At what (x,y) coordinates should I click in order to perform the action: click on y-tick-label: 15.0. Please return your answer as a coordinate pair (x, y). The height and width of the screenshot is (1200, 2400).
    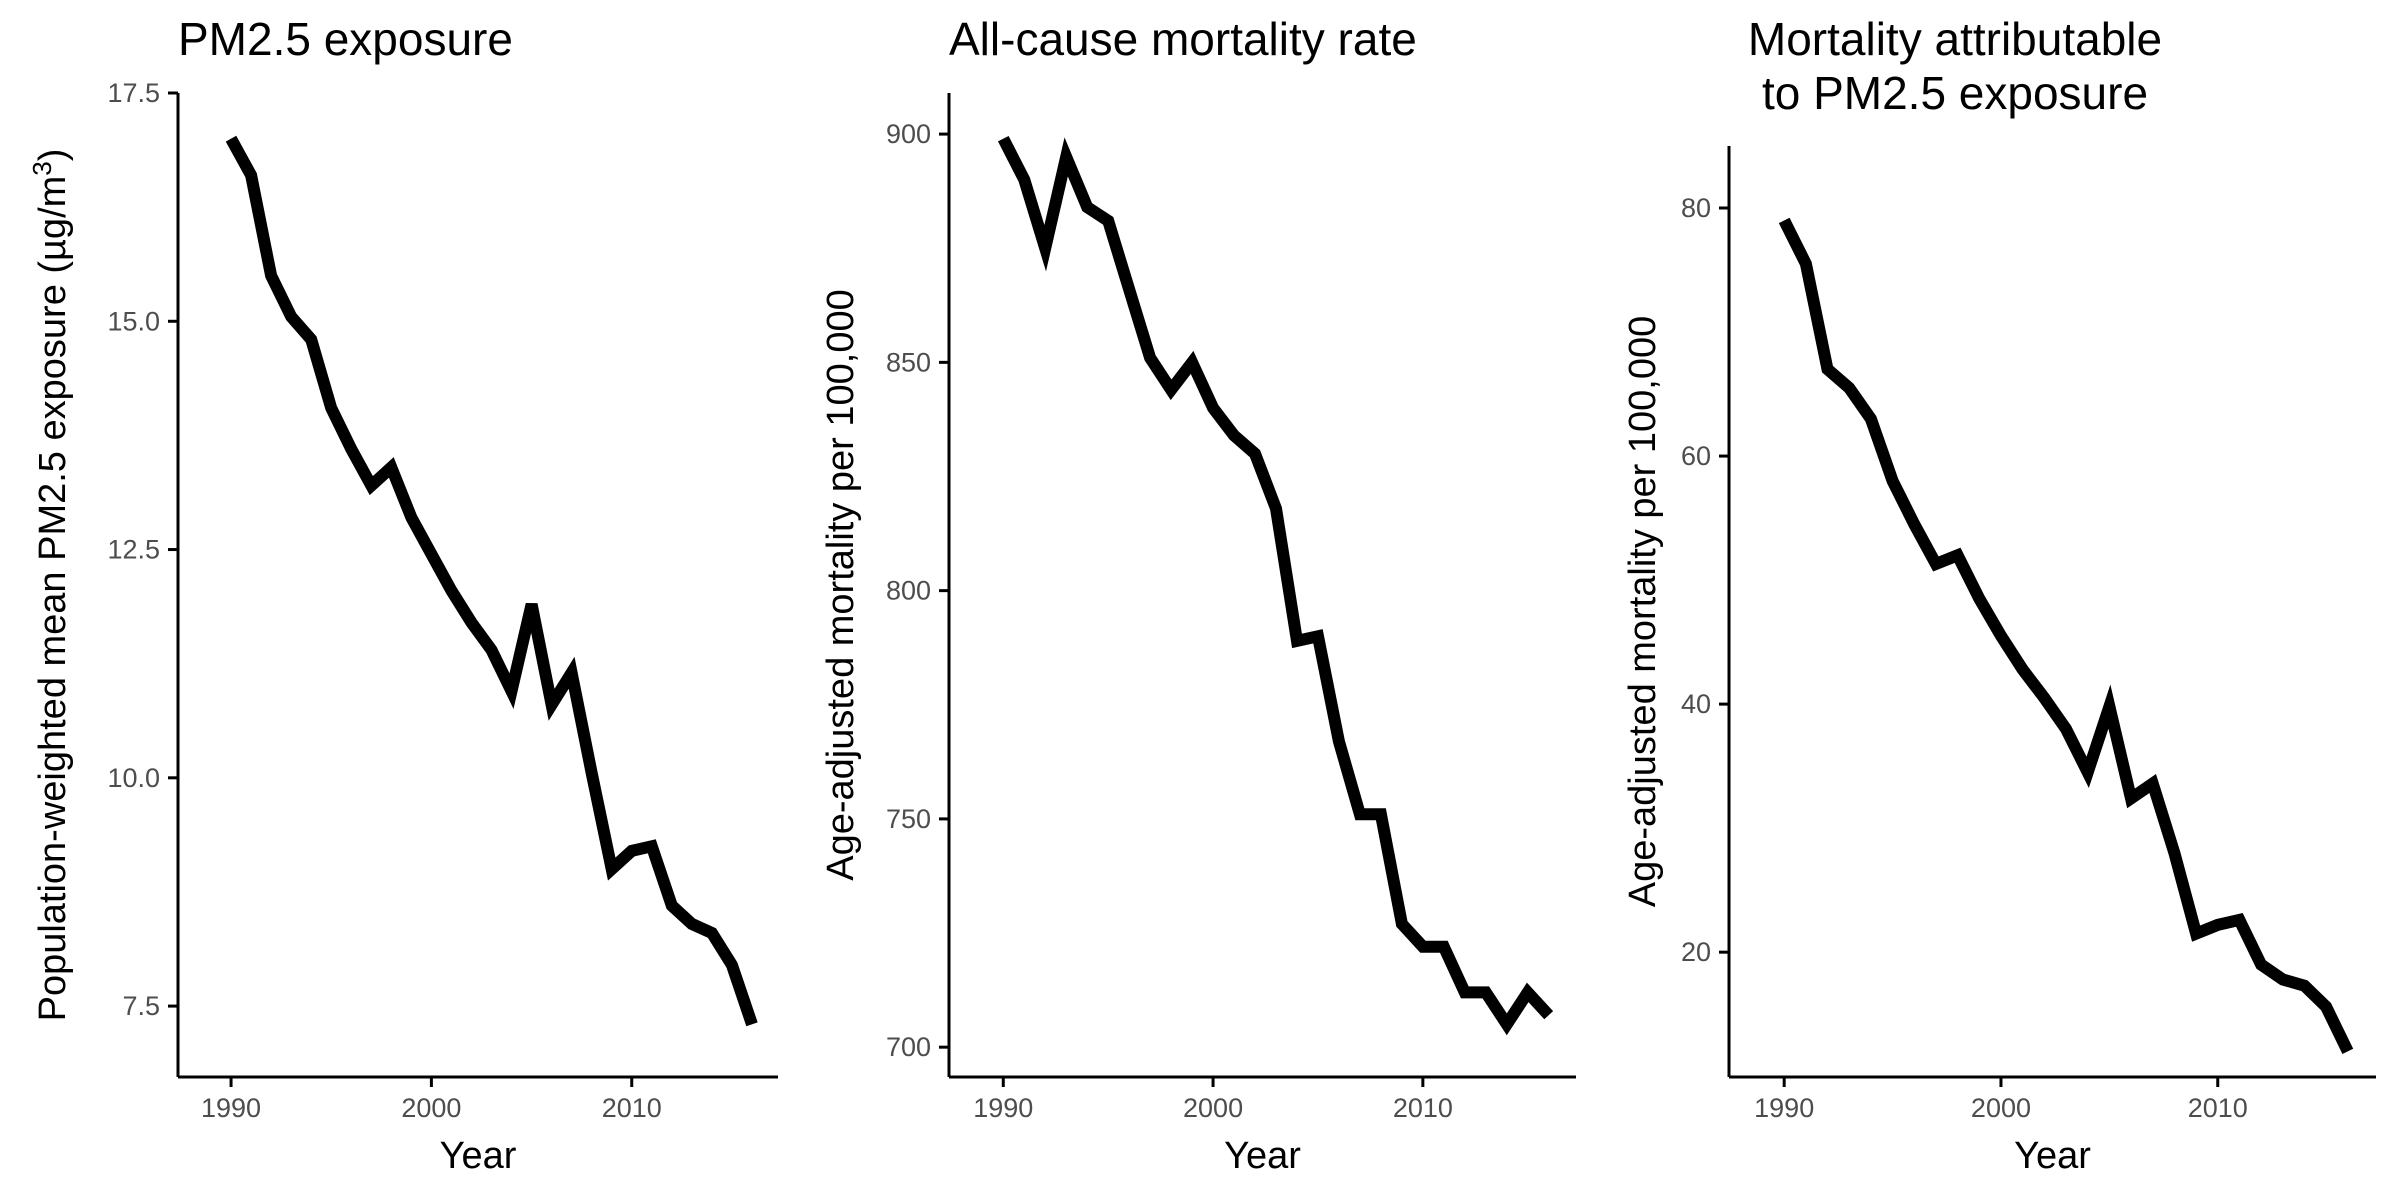
    Looking at the image, I should click on (133, 321).